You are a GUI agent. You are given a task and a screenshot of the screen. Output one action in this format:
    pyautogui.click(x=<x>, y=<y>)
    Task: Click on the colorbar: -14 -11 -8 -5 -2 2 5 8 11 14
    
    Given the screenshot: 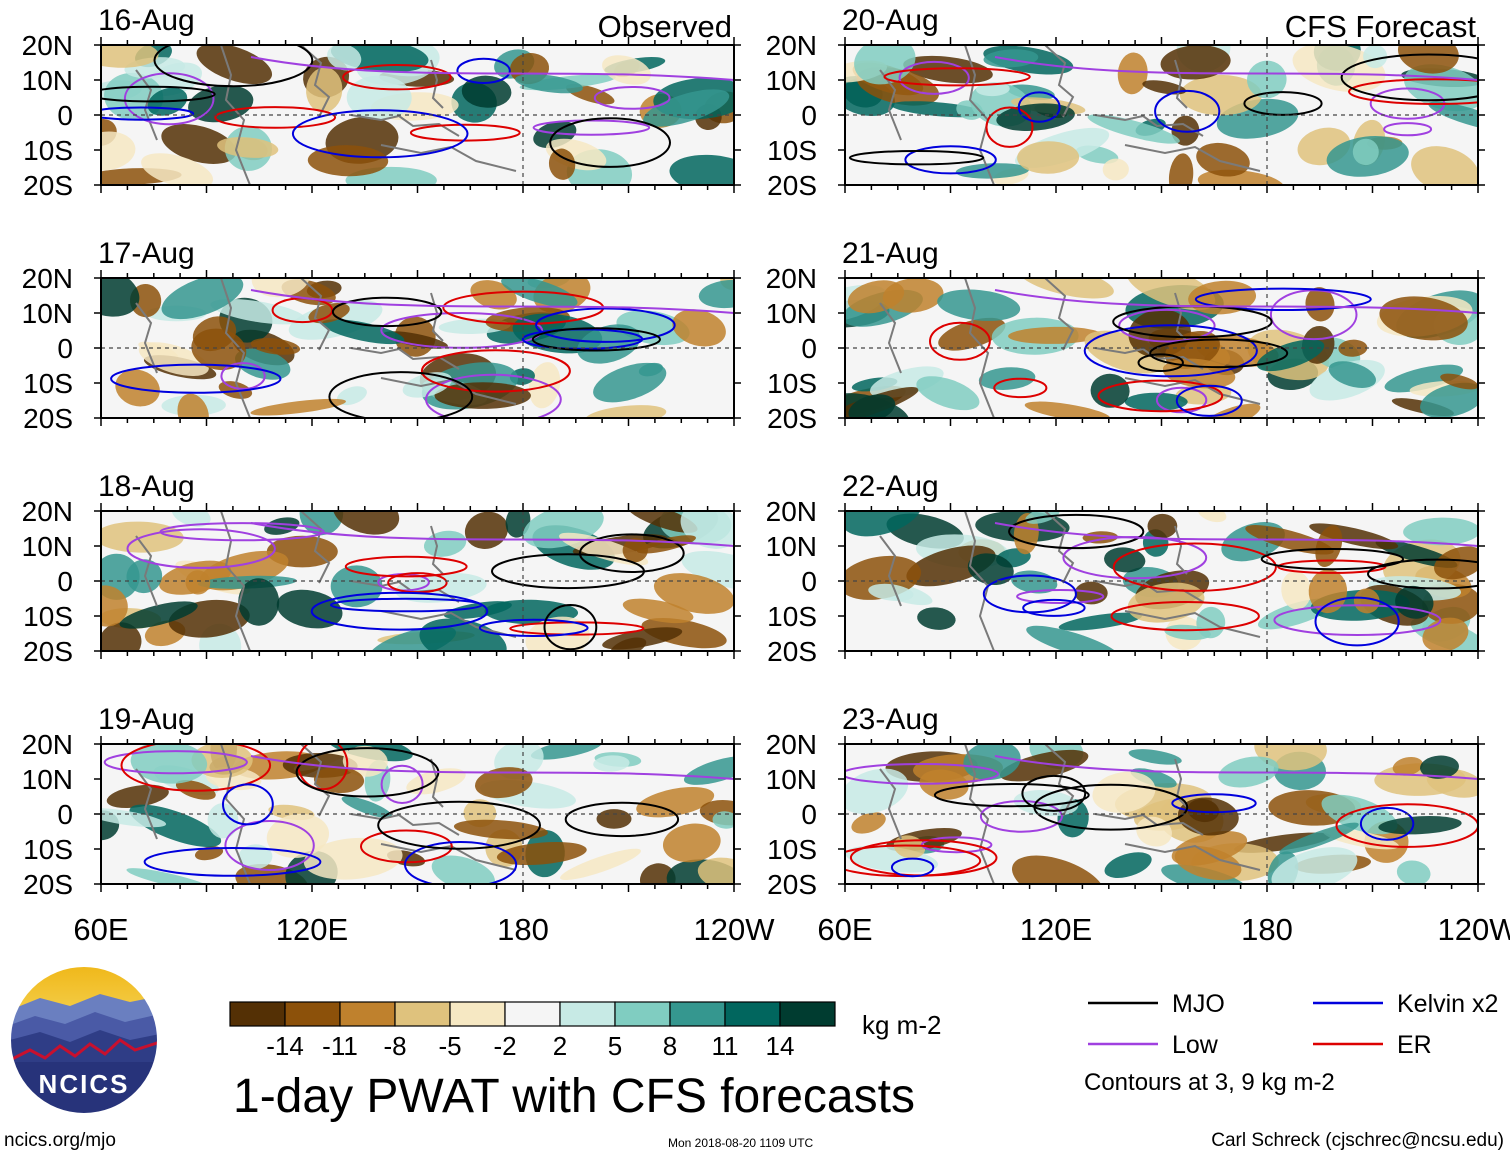 What is the action you would take?
    pyautogui.click(x=532, y=1031)
    